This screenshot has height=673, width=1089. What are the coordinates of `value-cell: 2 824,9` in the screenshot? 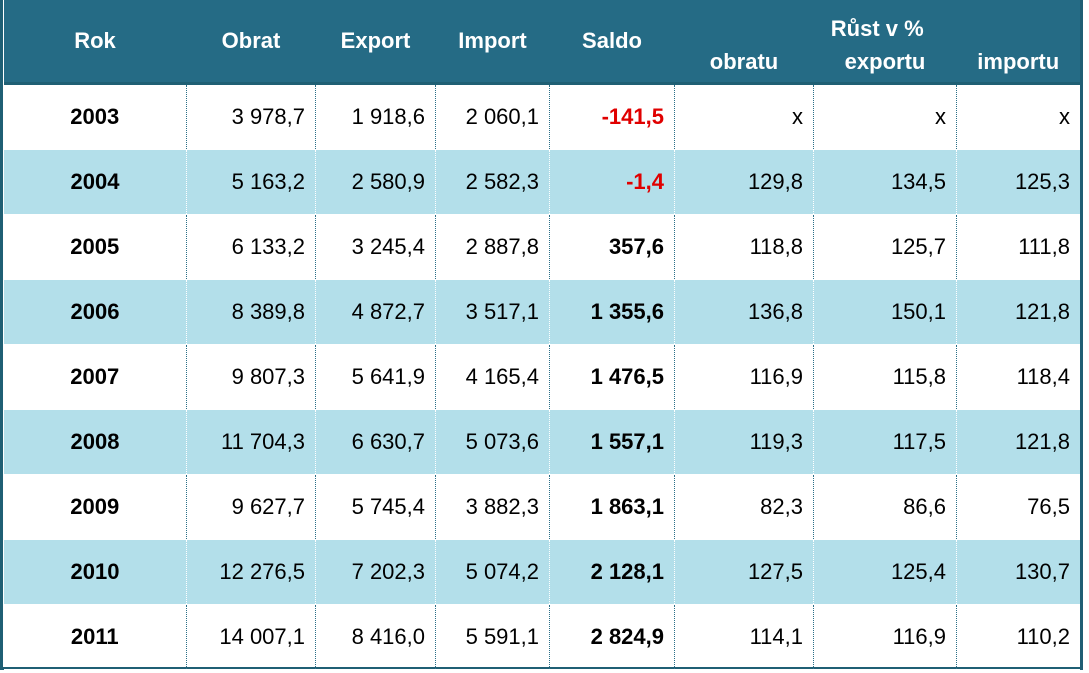 It's located at (612, 637).